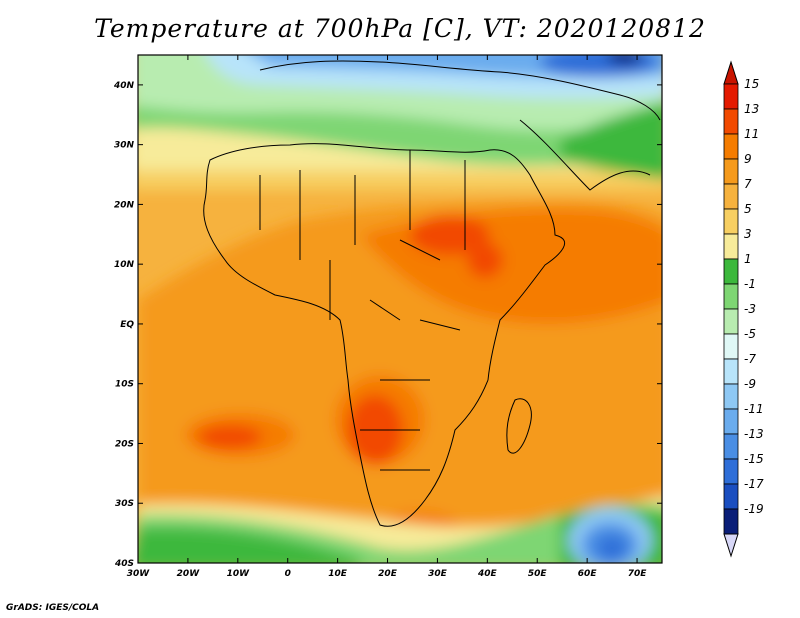  What do you see at coordinates (288, 574) in the screenshot?
I see `lon-tick-label: 0` at bounding box center [288, 574].